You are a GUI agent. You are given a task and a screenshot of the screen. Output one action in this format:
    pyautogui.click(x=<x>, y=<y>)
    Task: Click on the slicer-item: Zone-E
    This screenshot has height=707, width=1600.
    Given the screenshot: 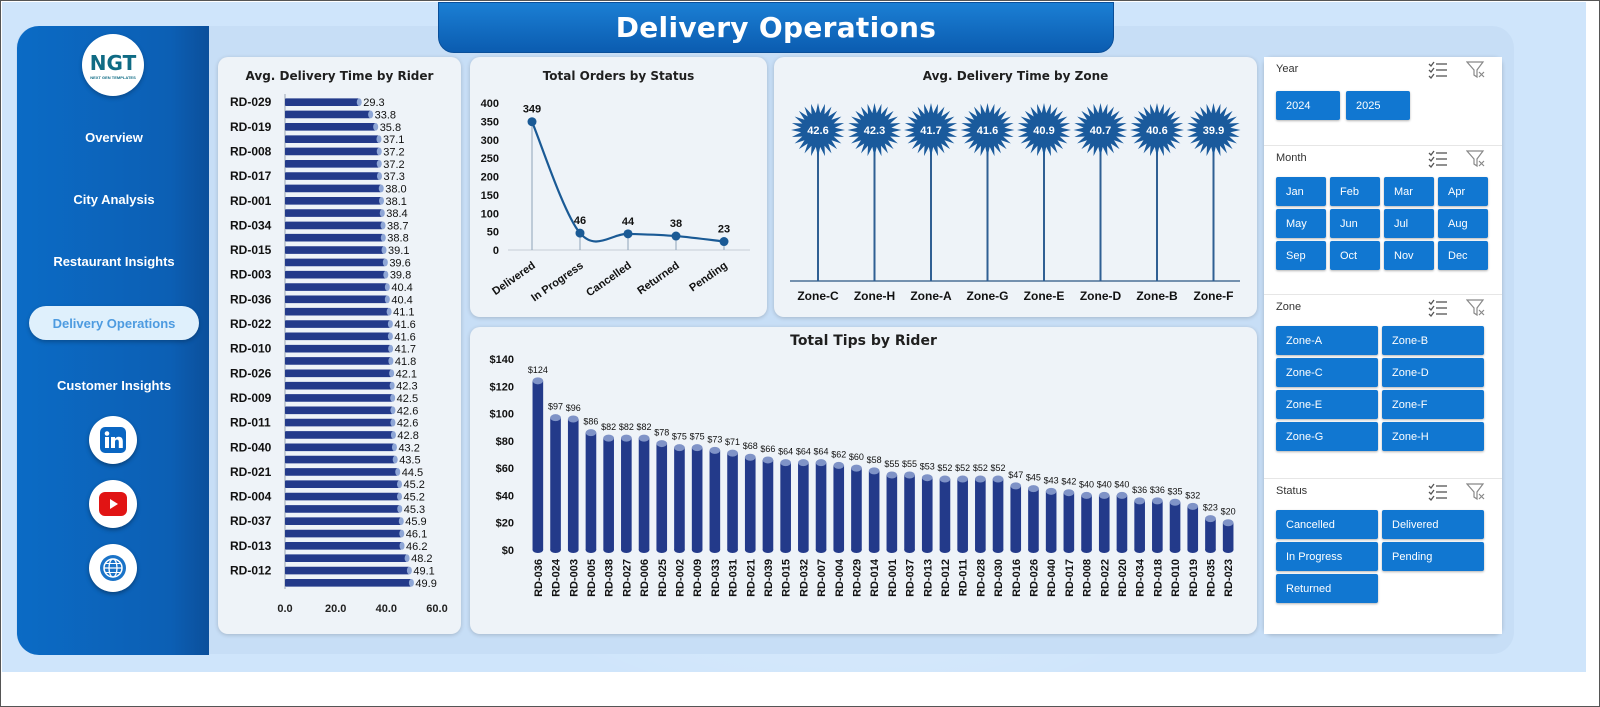 What is the action you would take?
    pyautogui.click(x=1327, y=404)
    